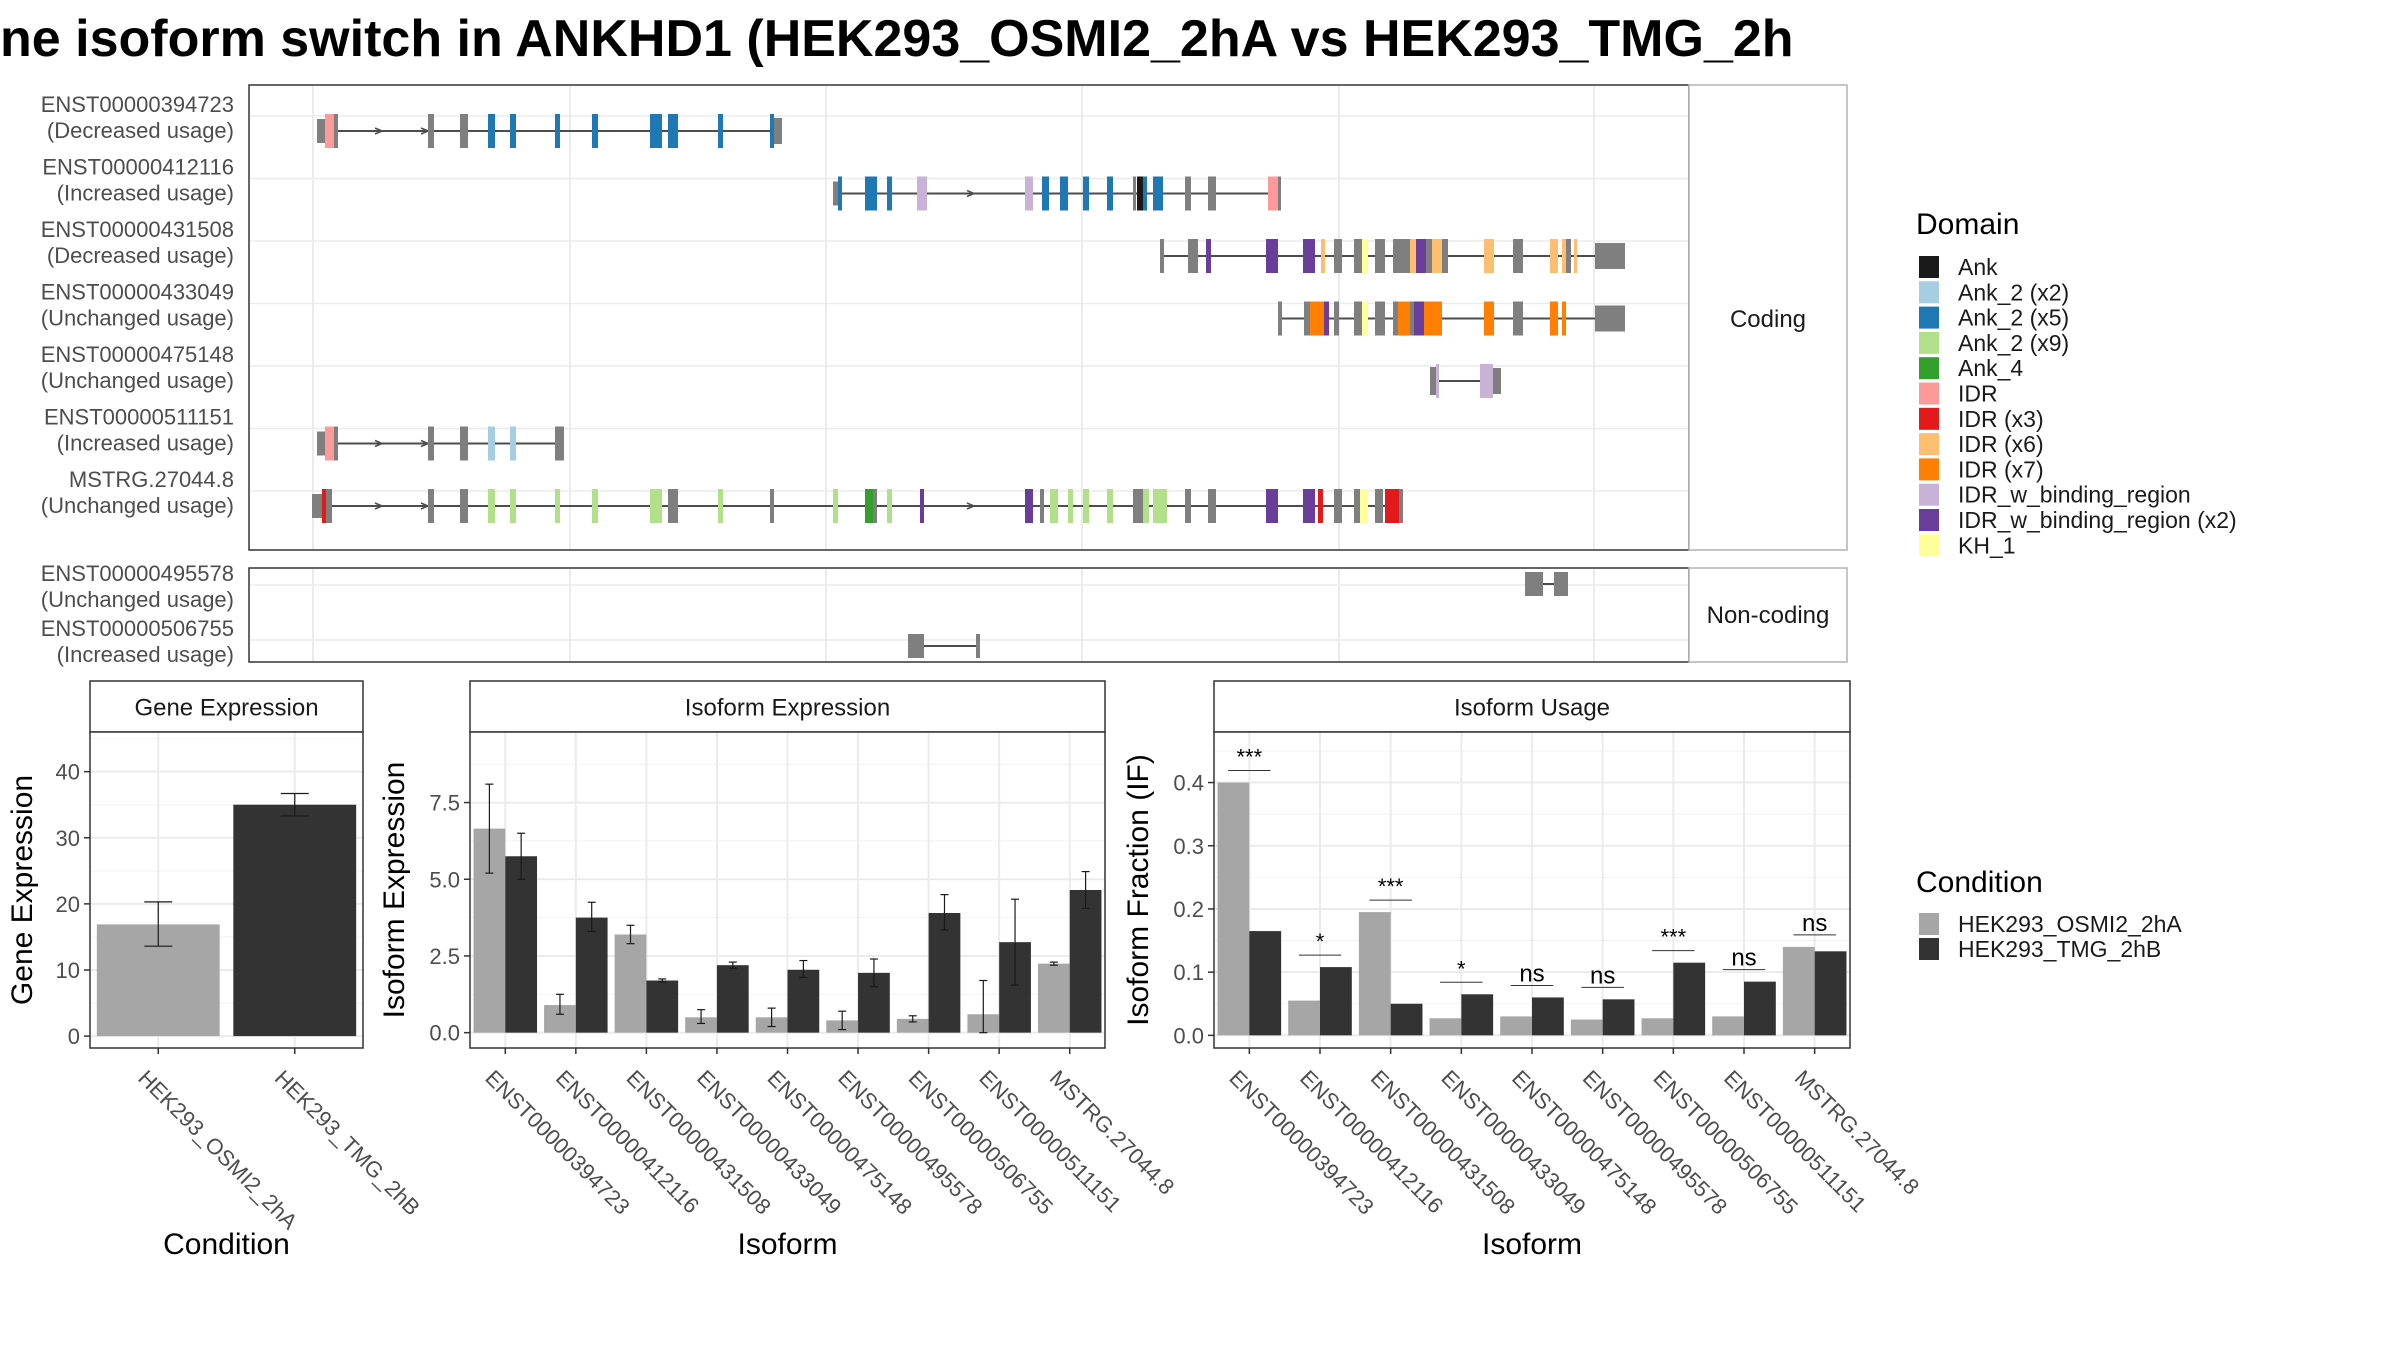 The width and height of the screenshot is (2400, 1350). What do you see at coordinates (969, 615) in the screenshot?
I see `noncoding-panel-frame` at bounding box center [969, 615].